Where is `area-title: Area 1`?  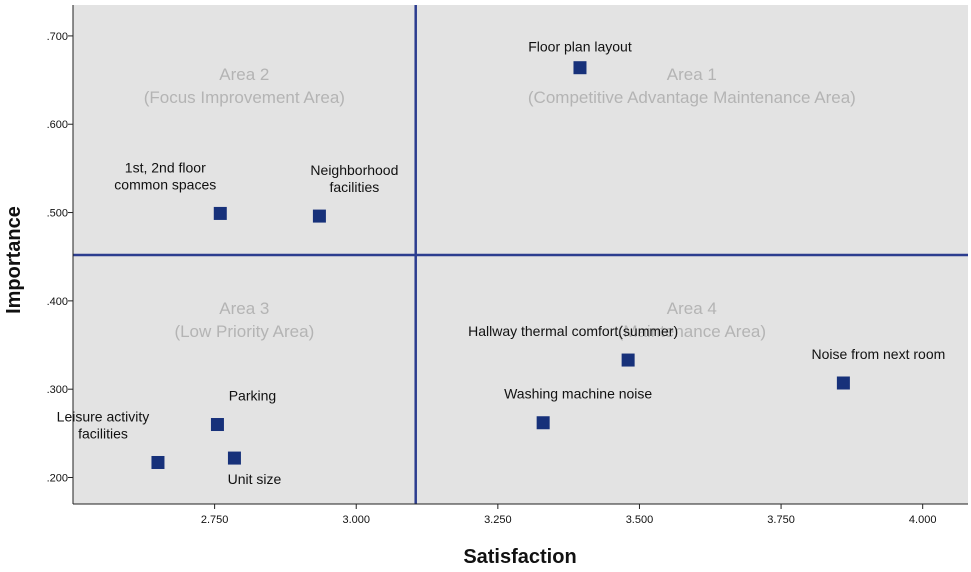 area-title: Area 1 is located at coordinates (692, 74).